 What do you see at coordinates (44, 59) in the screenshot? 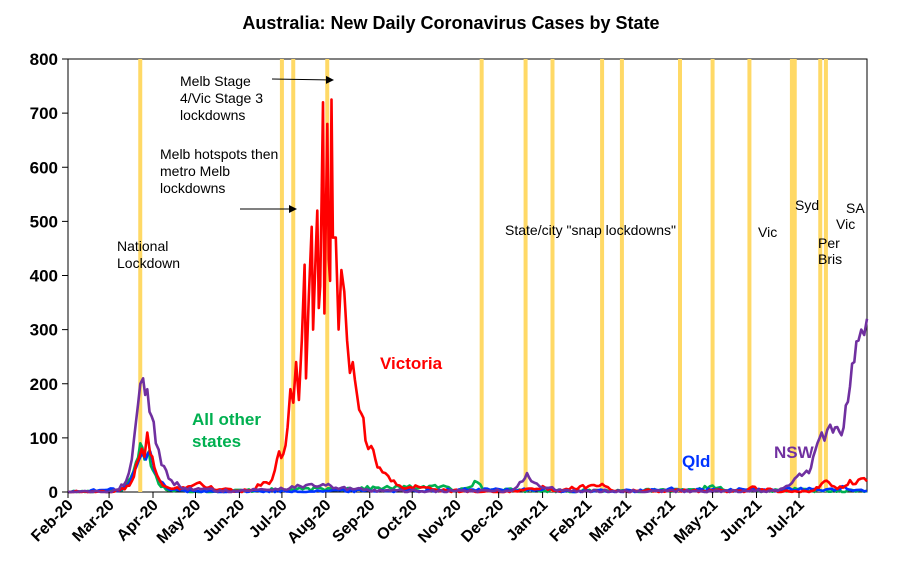
I see `y-tick-label-800: 800` at bounding box center [44, 59].